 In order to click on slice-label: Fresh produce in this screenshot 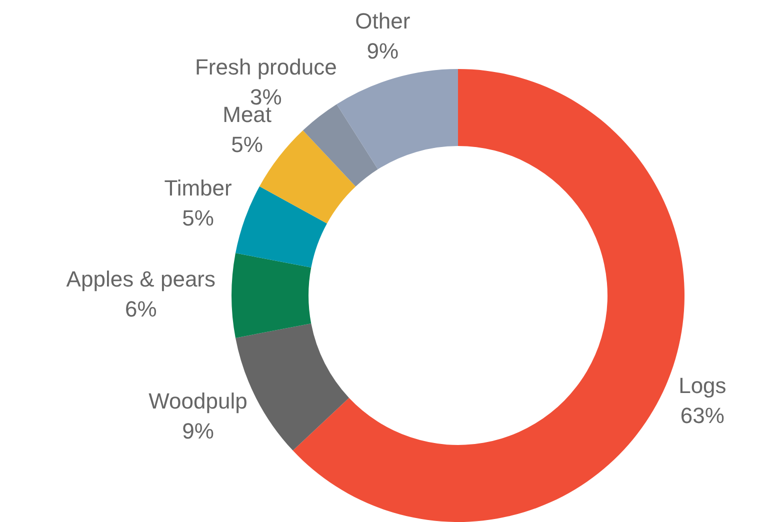, I will do `click(265, 67)`.